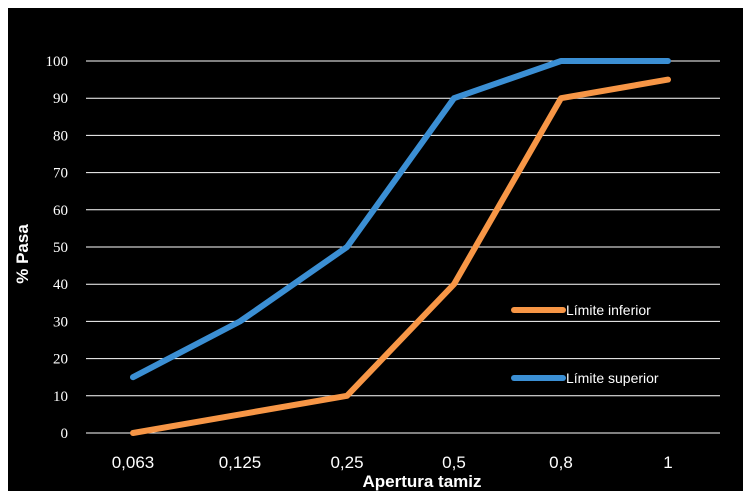 The width and height of the screenshot is (751, 497). What do you see at coordinates (65, 434) in the screenshot?
I see `y-tick-label: 0` at bounding box center [65, 434].